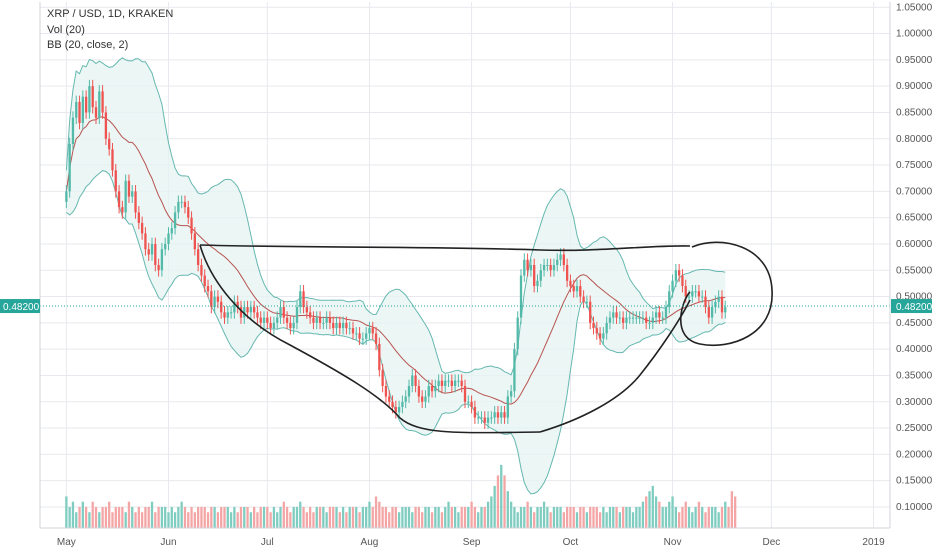 The height and width of the screenshot is (550, 932). What do you see at coordinates (873, 542) in the screenshot?
I see `x-tick-label: 2019` at bounding box center [873, 542].